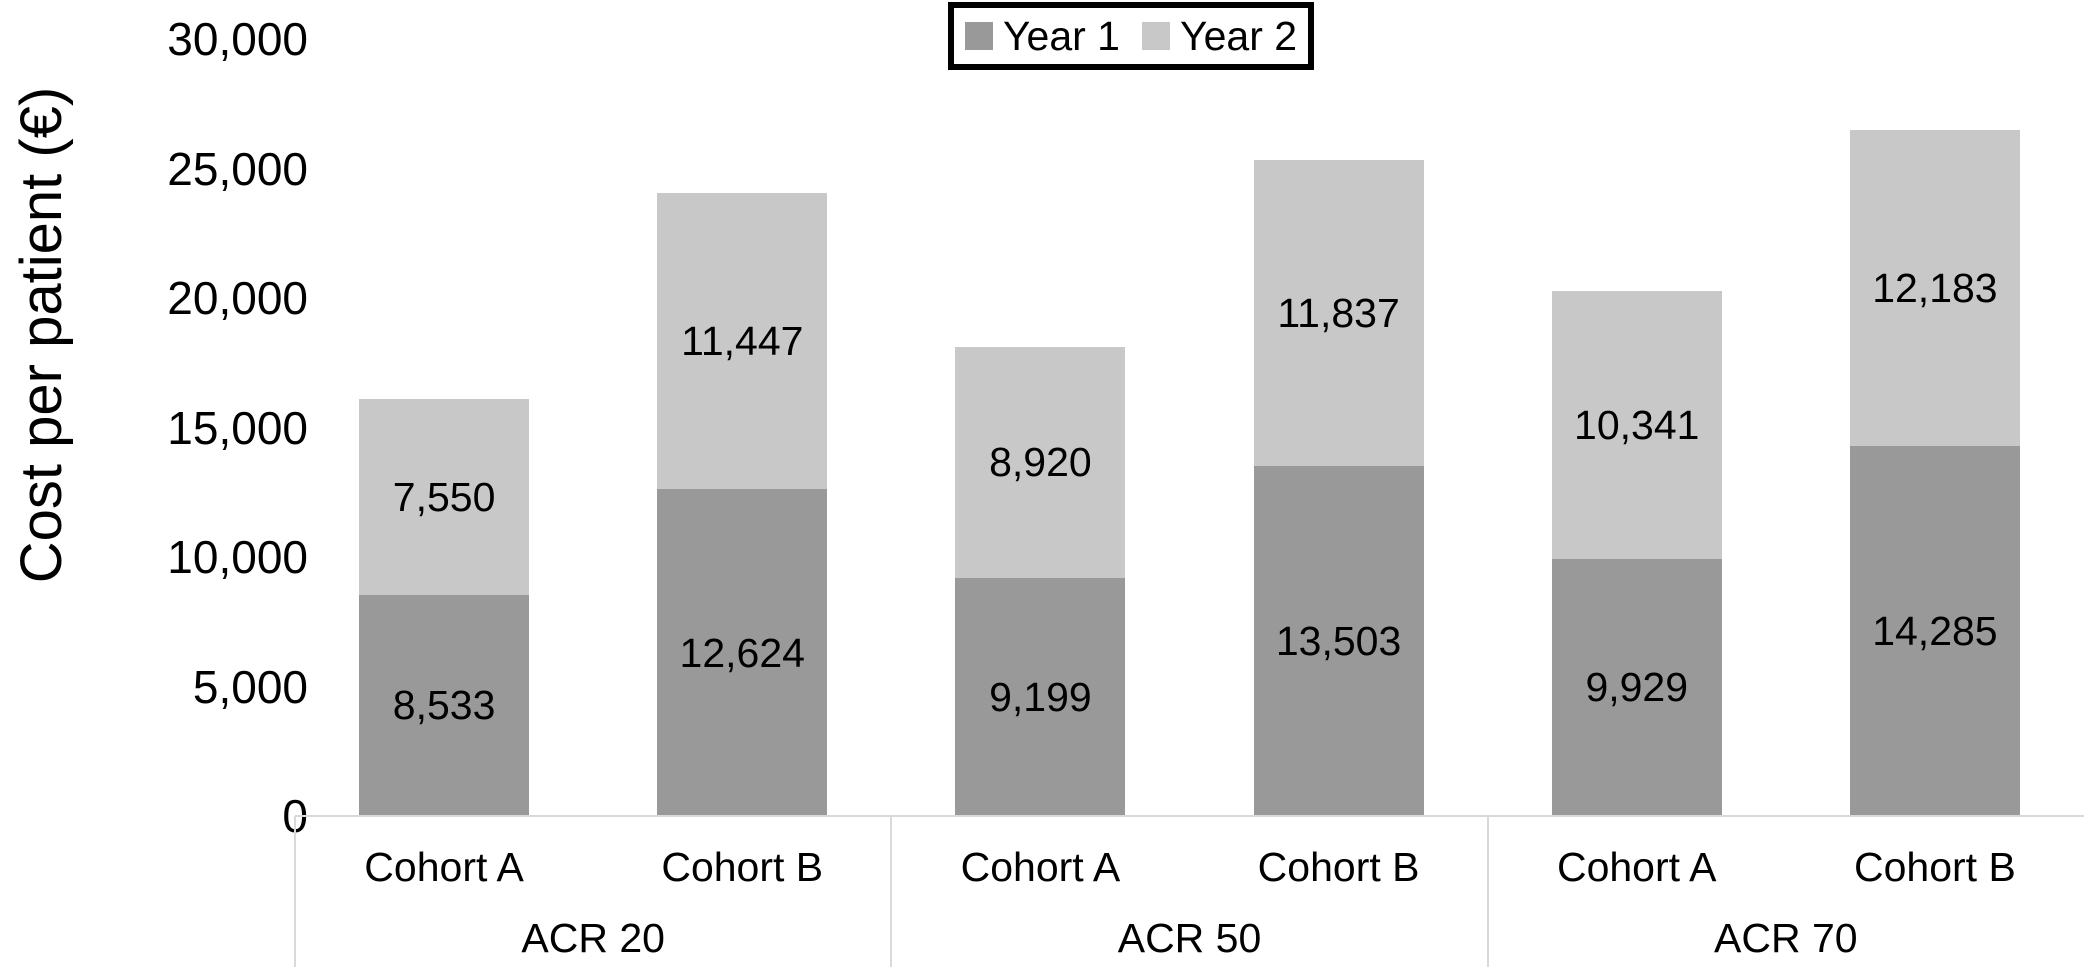 Image resolution: width=2084 pixels, height=967 pixels. I want to click on bar-data-label: 9,929, so click(1637, 687).